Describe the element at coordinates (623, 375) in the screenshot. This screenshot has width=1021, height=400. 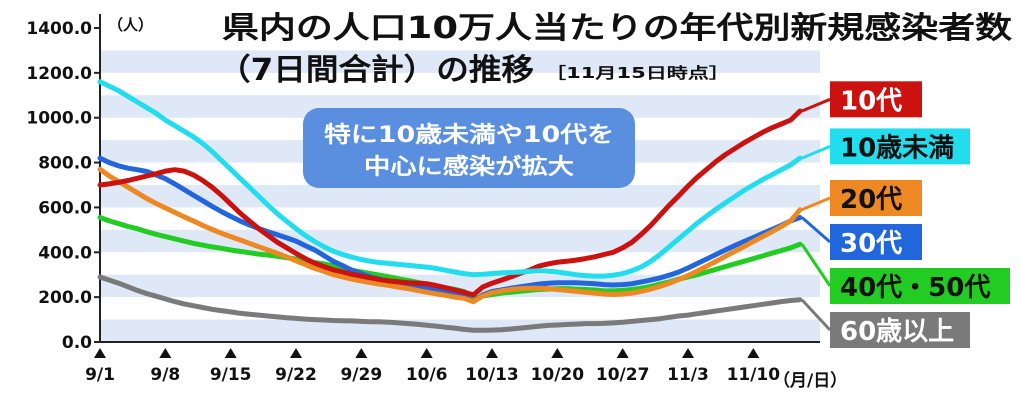
I see `x-tick-label: 10/27` at that location.